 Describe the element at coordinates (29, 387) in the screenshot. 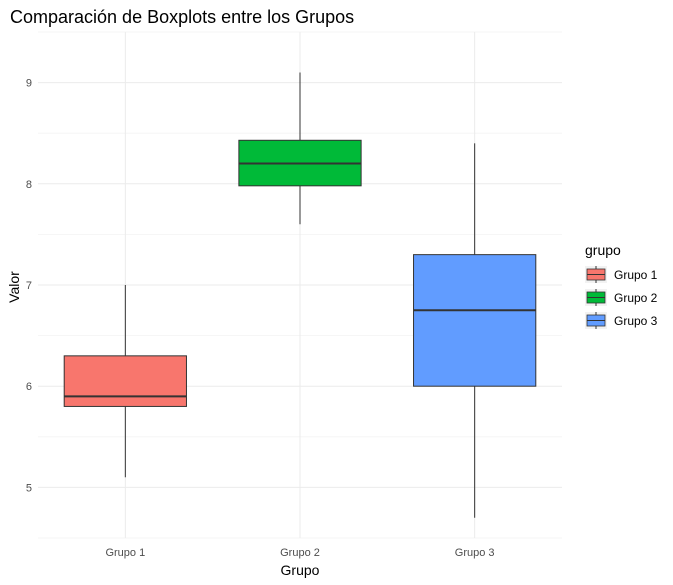

I see `y-tick-label: 6` at that location.